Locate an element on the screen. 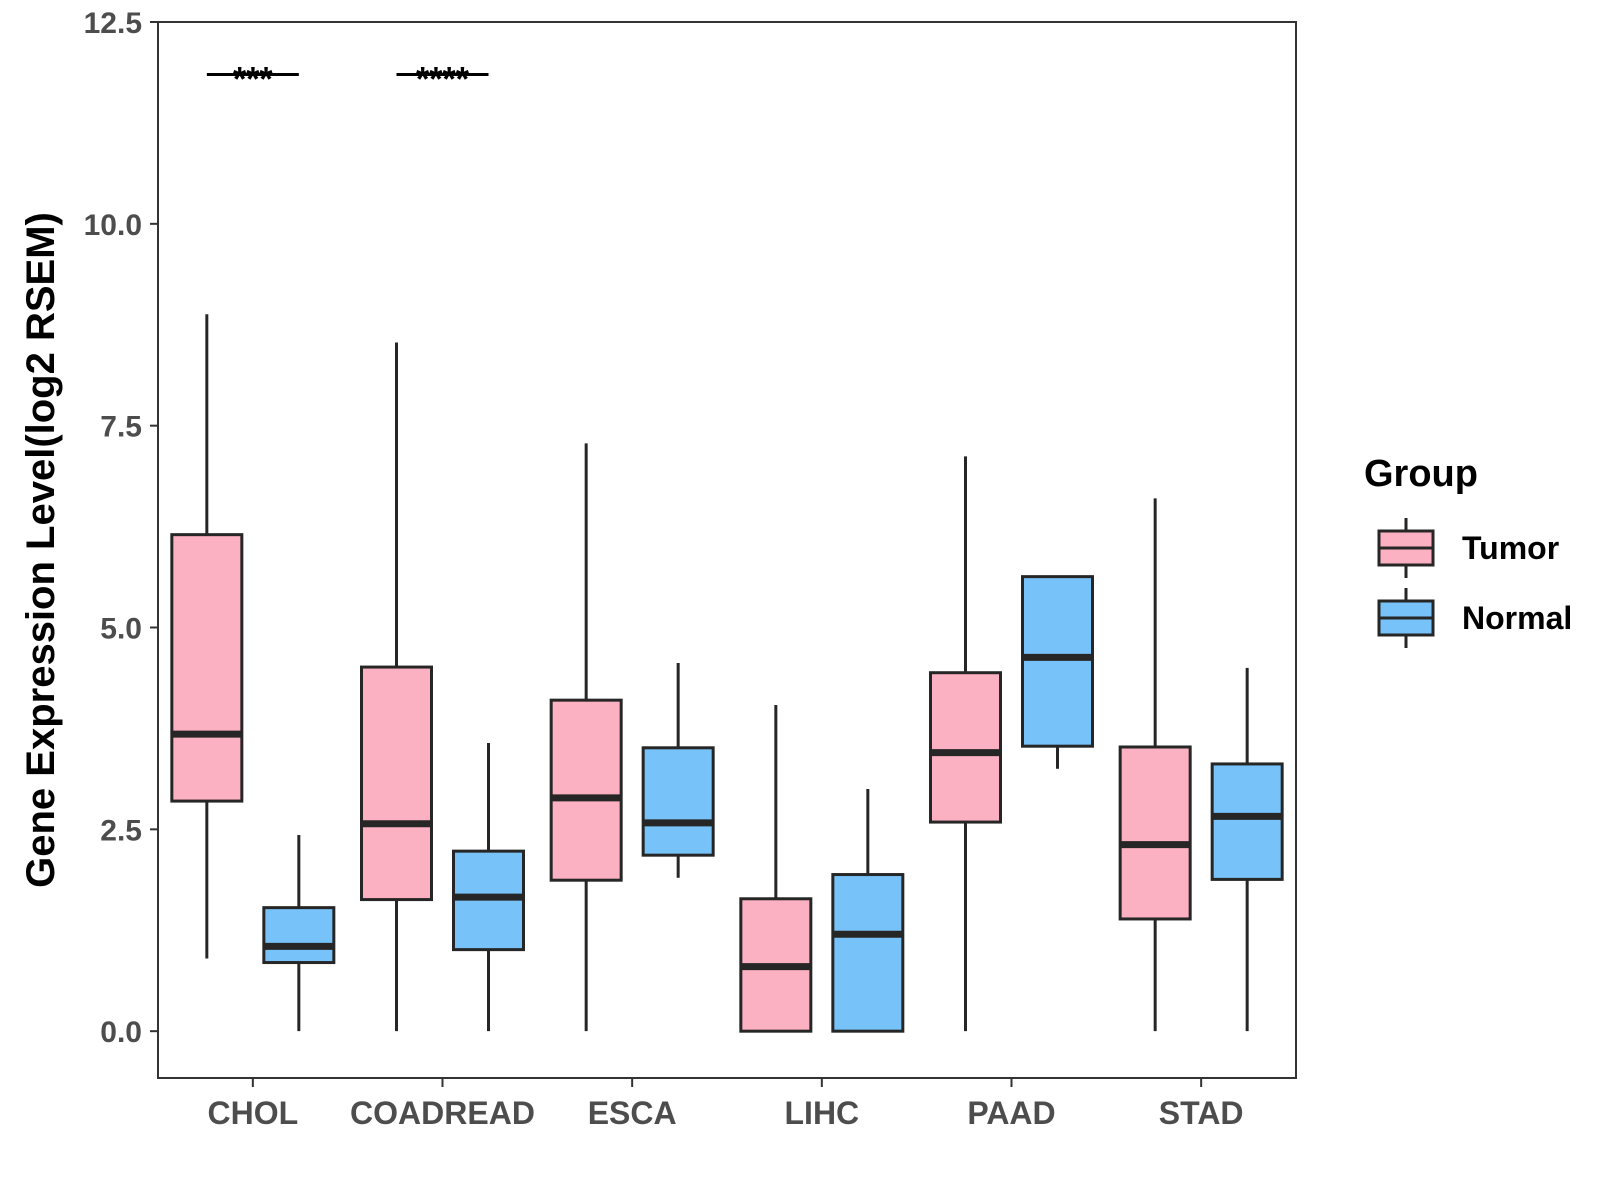 This screenshot has width=1600, height=1200. y-tick-label: 0.0 is located at coordinates (121, 1032).